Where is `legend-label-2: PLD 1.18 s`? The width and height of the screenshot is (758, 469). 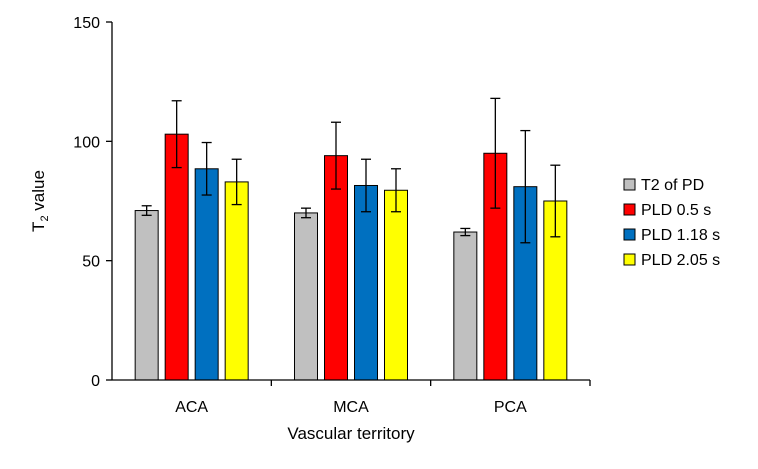 legend-label-2: PLD 1.18 s is located at coordinates (680, 235).